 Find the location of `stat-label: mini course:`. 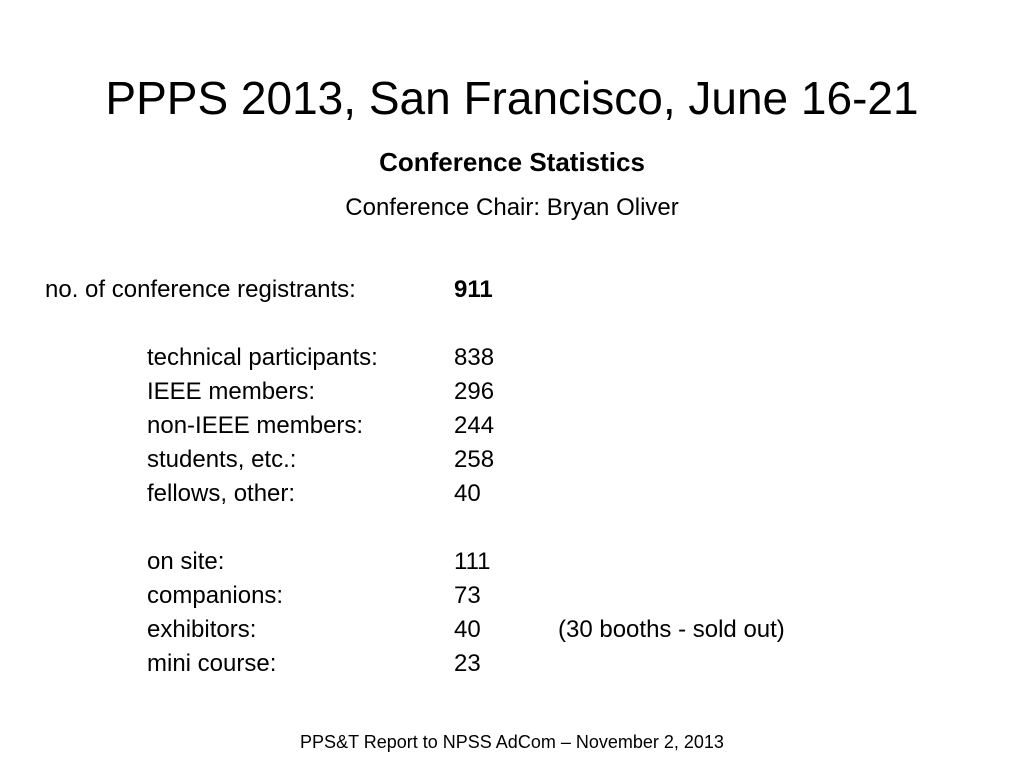

stat-label: mini course: is located at coordinates (212, 663).